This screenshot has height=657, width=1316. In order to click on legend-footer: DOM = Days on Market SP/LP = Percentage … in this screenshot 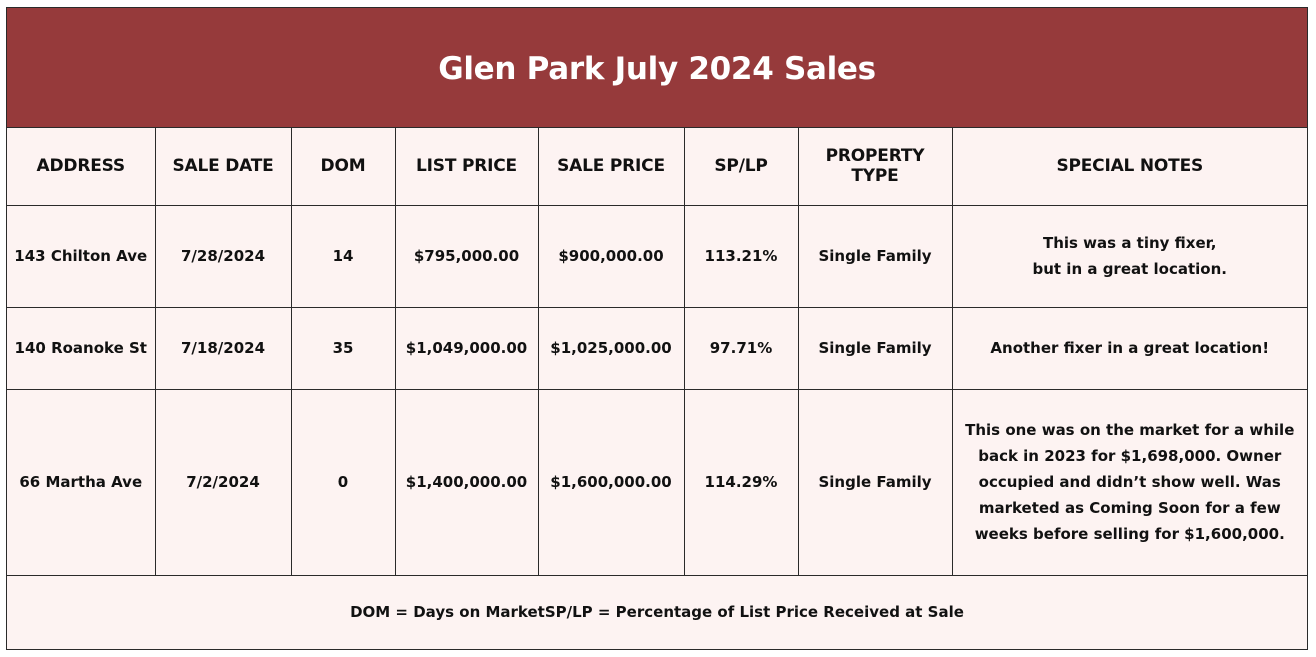, I will do `click(657, 612)`.